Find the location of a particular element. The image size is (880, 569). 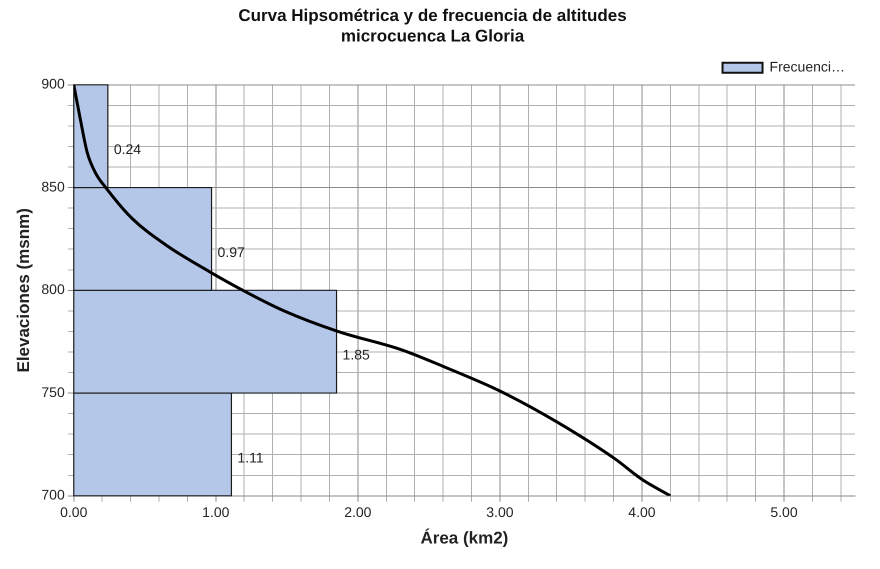

data-label: 1.11 is located at coordinates (250, 457).